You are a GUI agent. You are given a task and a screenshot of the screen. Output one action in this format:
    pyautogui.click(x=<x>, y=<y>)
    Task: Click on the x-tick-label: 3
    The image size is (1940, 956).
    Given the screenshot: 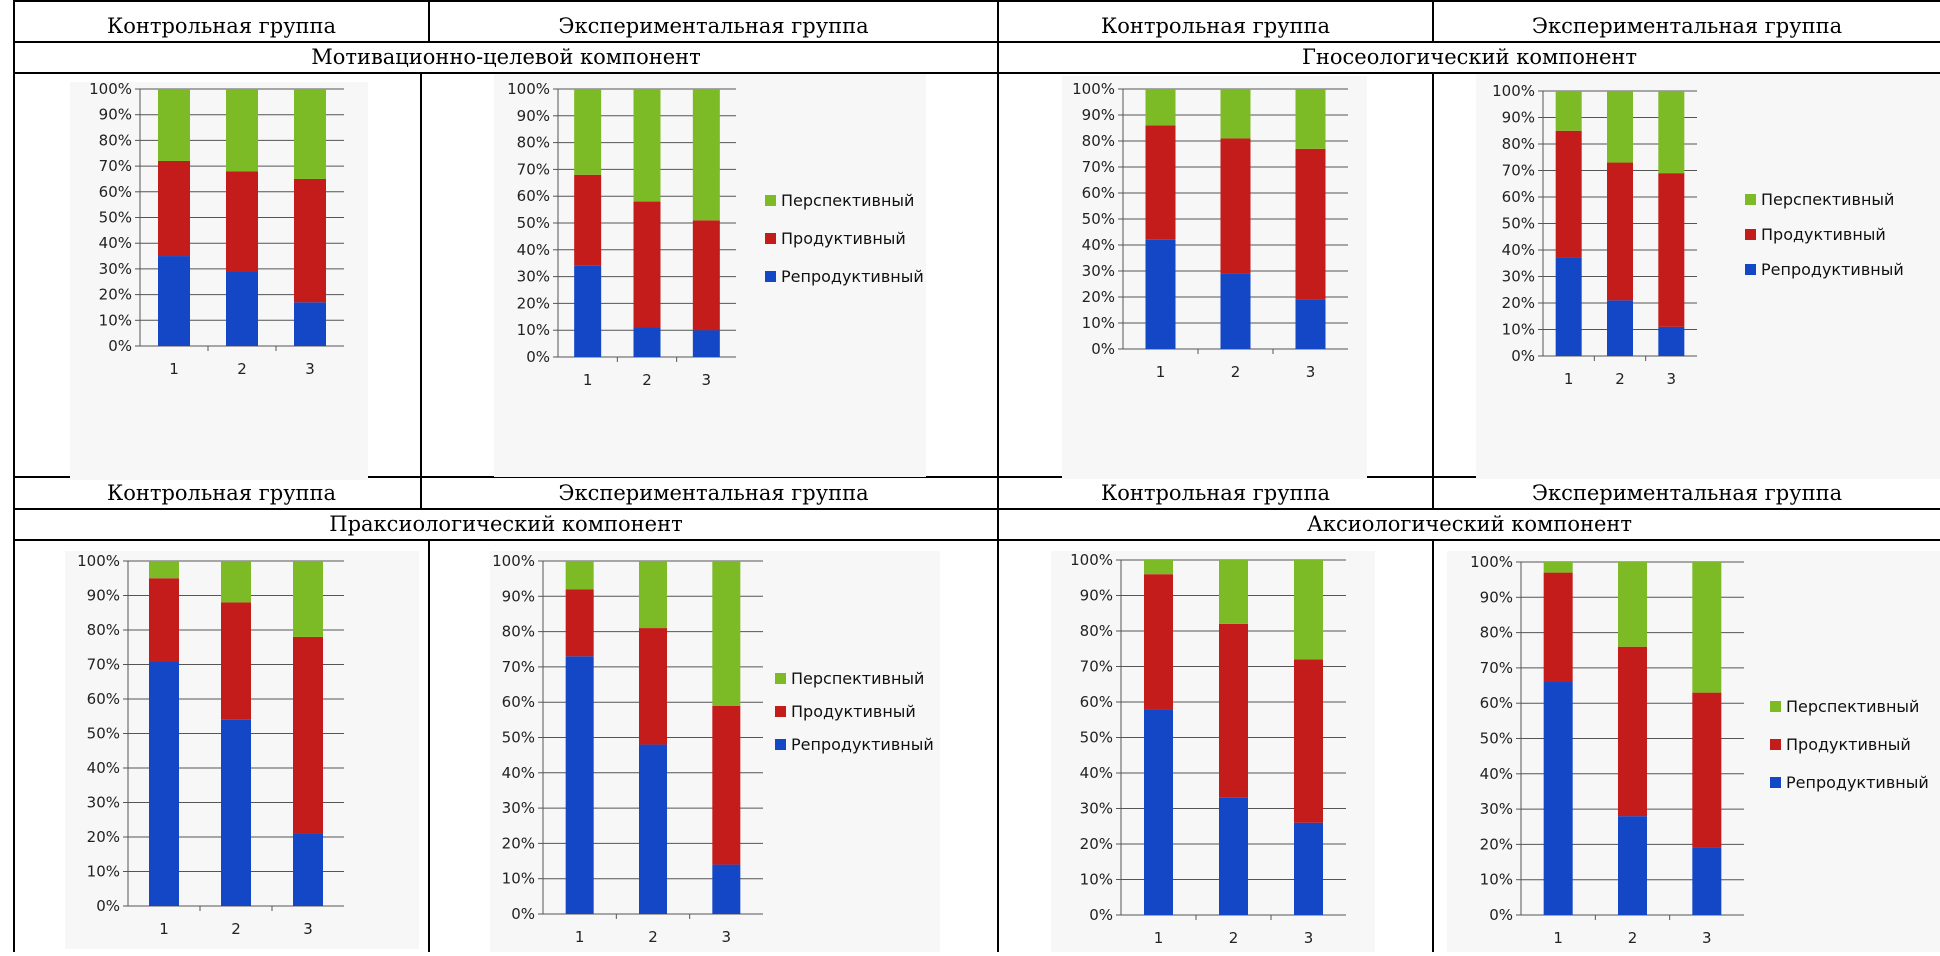 What is the action you would take?
    pyautogui.click(x=707, y=380)
    